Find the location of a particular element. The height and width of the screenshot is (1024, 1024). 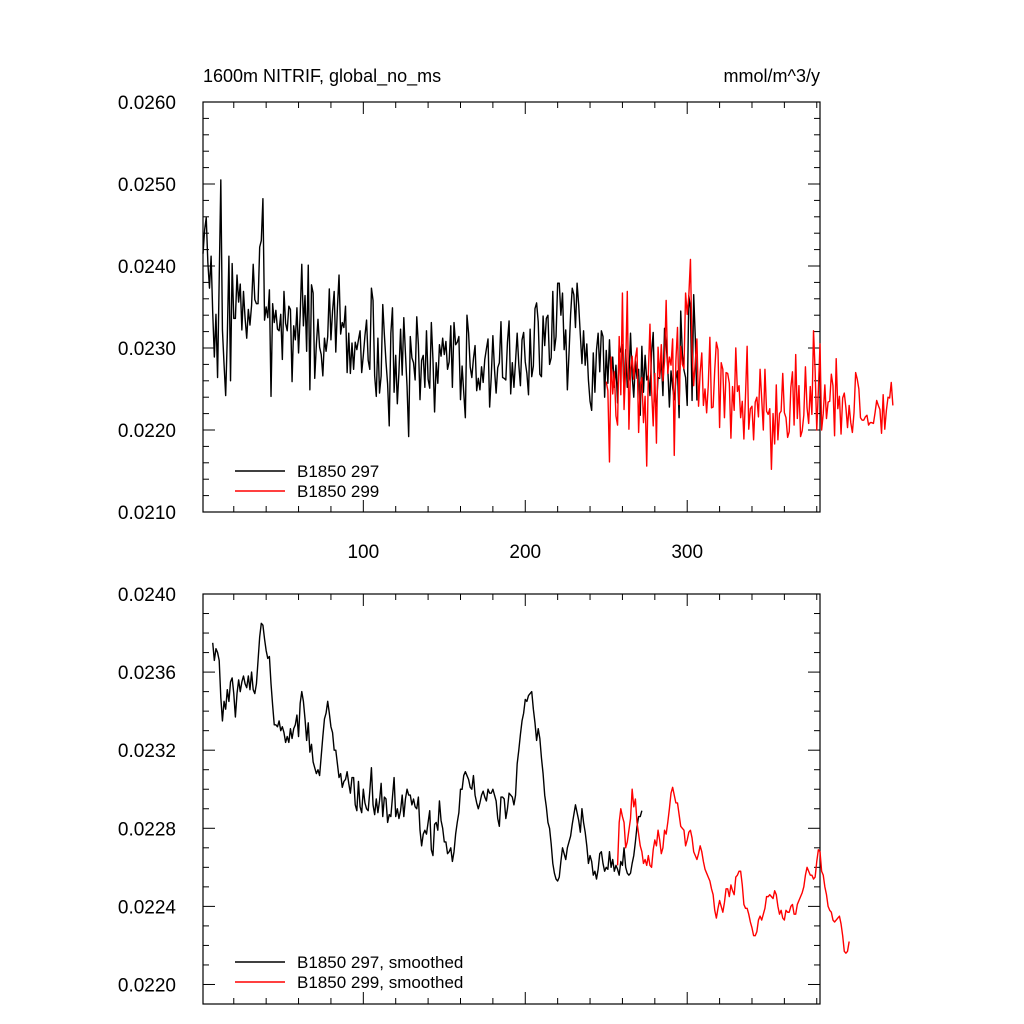

top-x-tick-label: 200 is located at coordinates (525, 552).